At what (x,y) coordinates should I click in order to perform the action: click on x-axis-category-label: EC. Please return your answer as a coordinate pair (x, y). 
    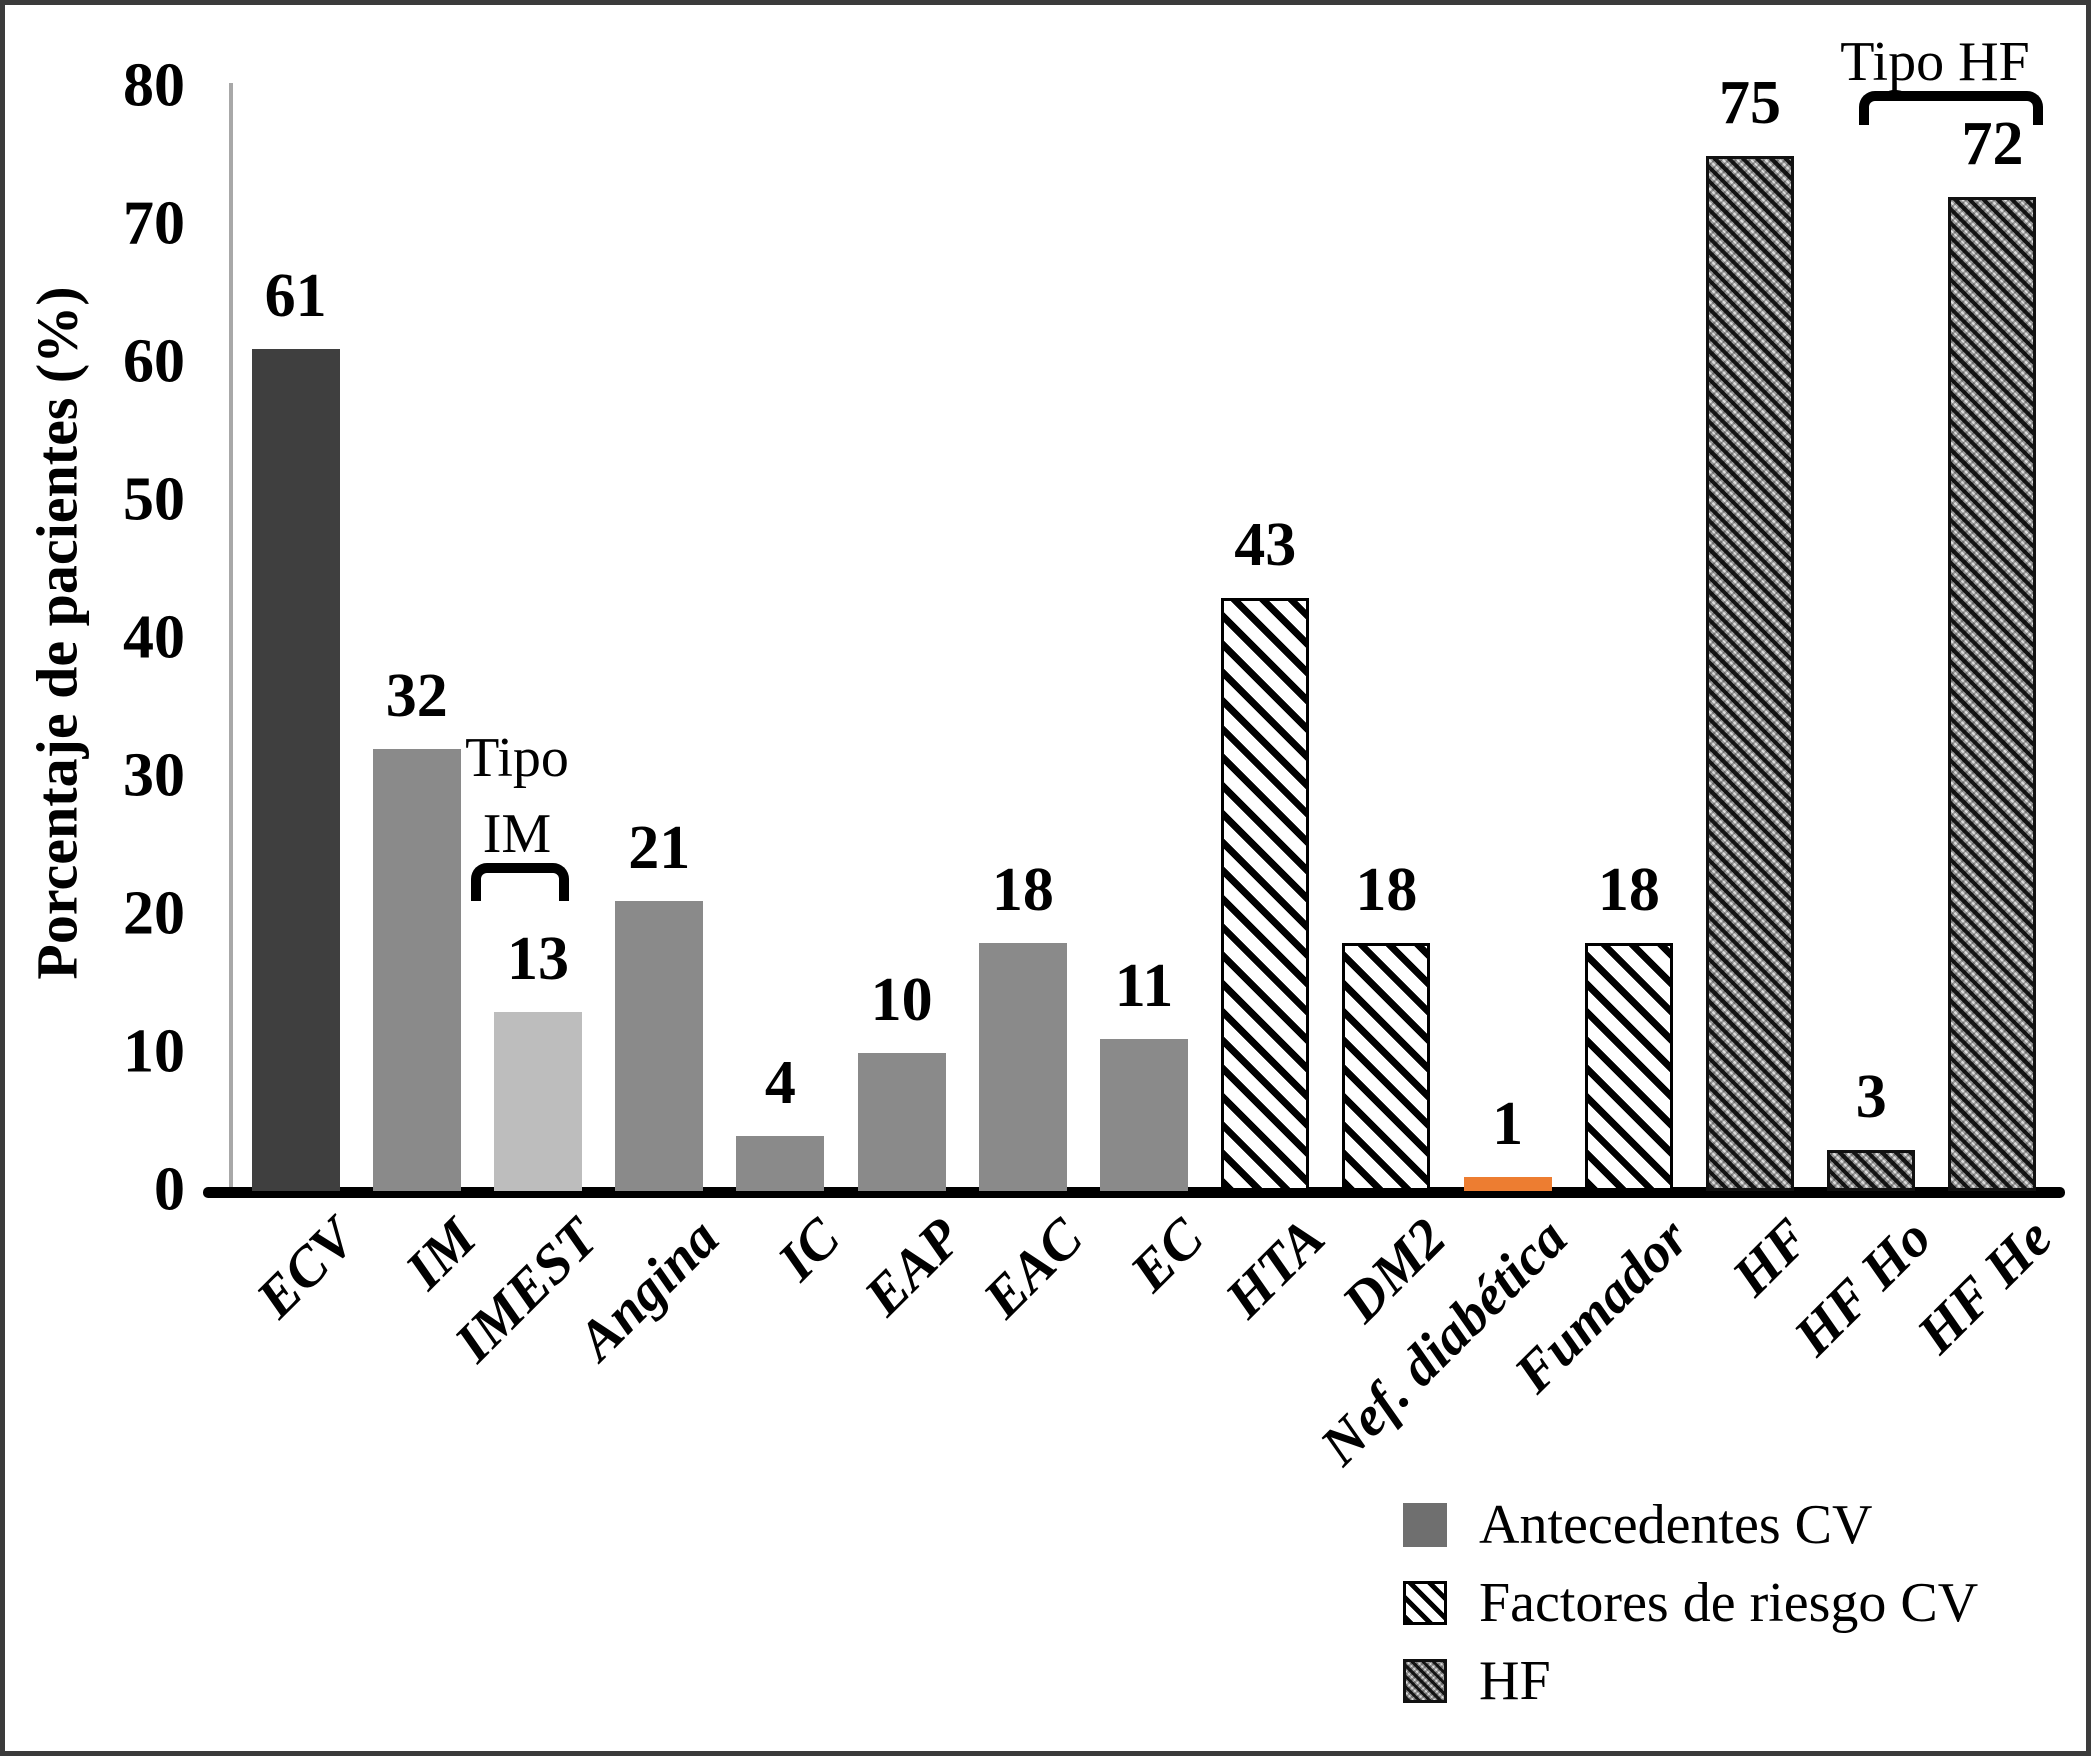
    Looking at the image, I should click on (1167, 1255).